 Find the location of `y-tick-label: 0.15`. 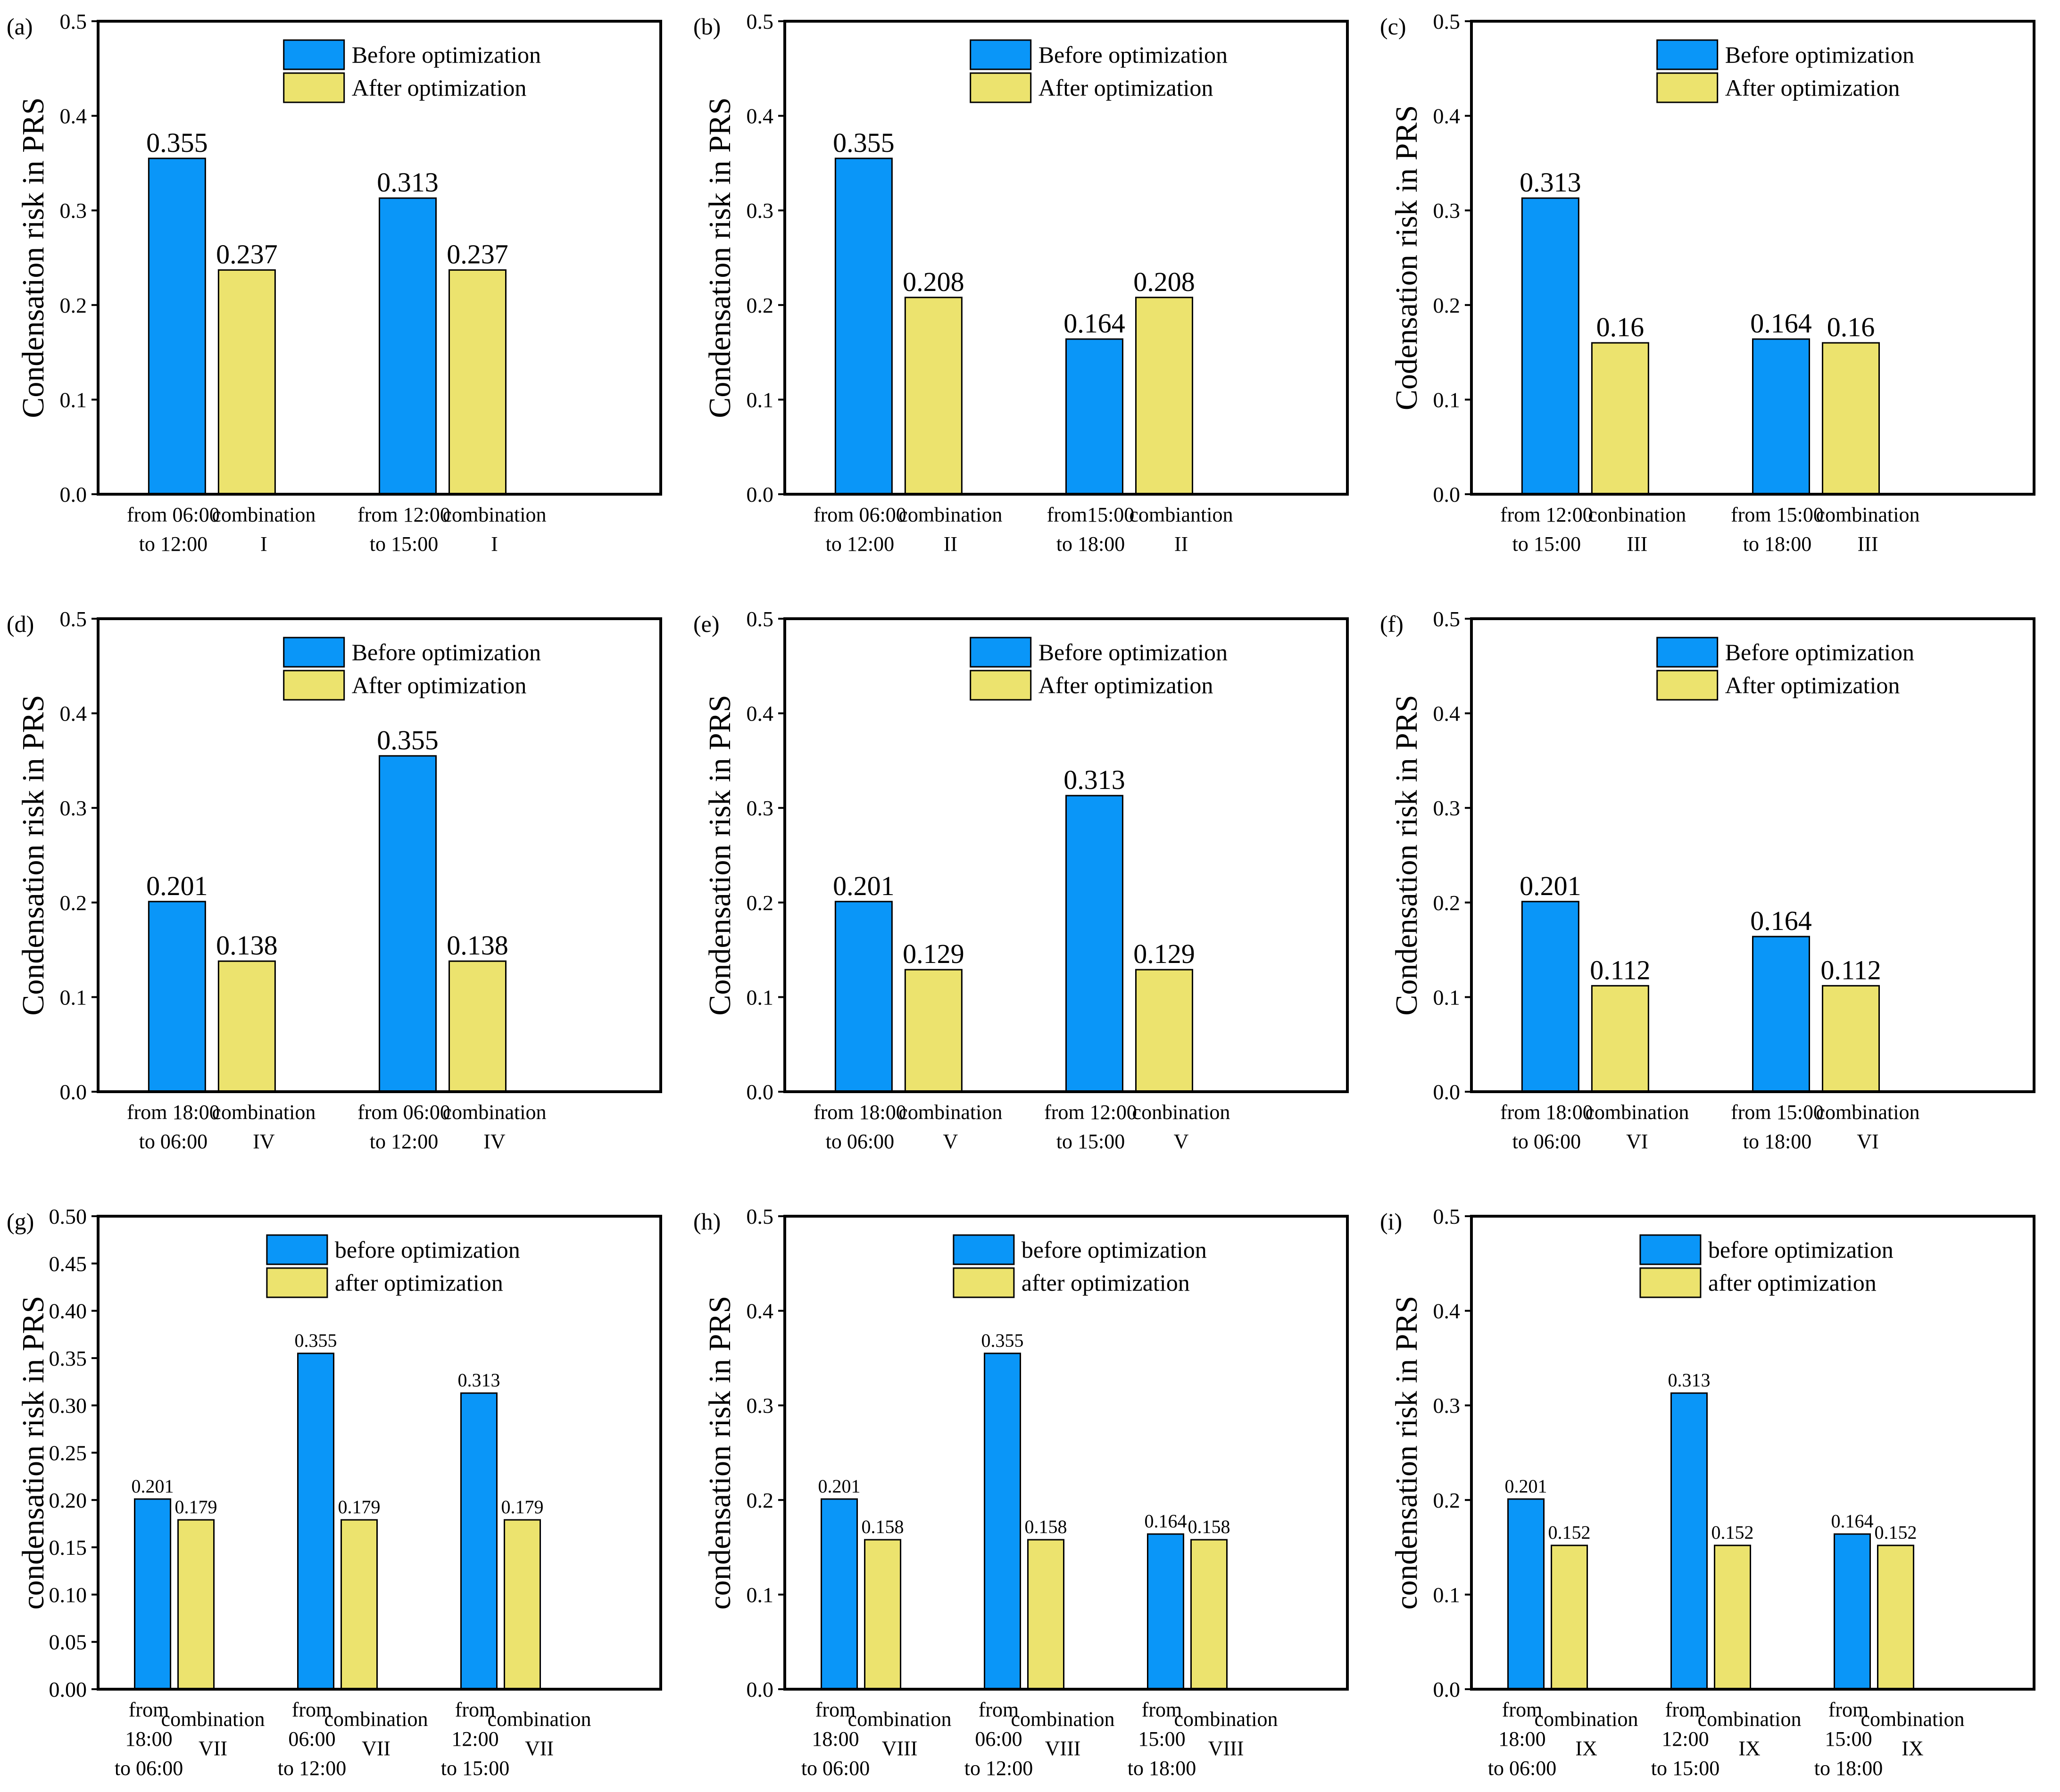

y-tick-label: 0.15 is located at coordinates (68, 1547).